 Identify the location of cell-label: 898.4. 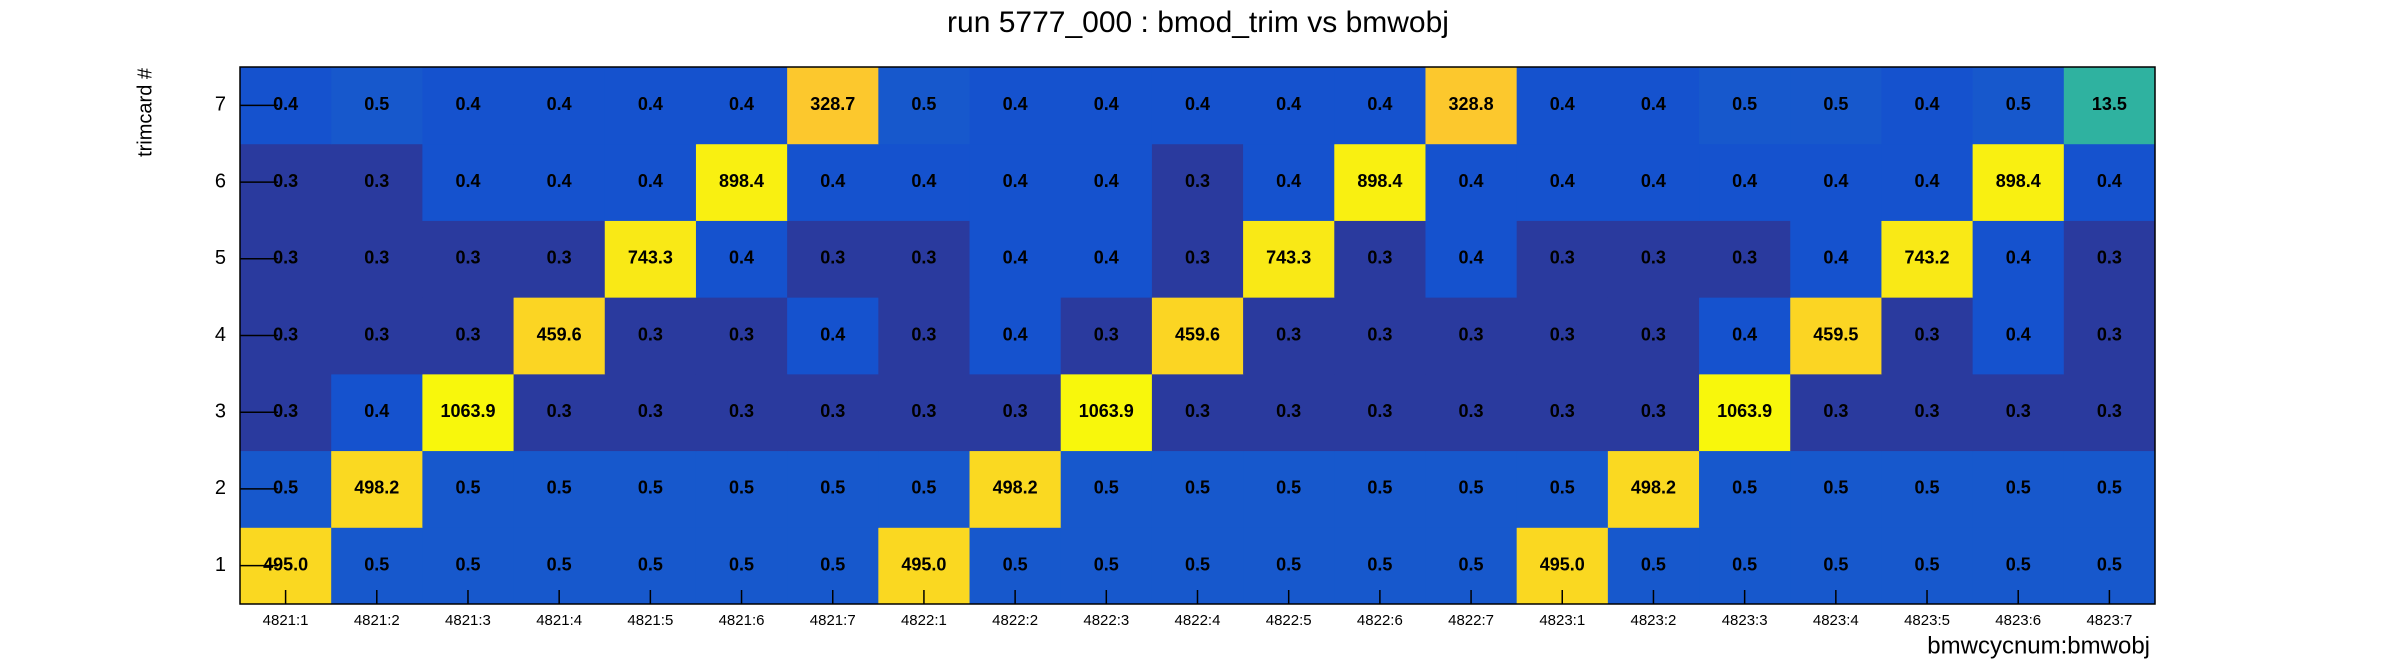
(741, 181).